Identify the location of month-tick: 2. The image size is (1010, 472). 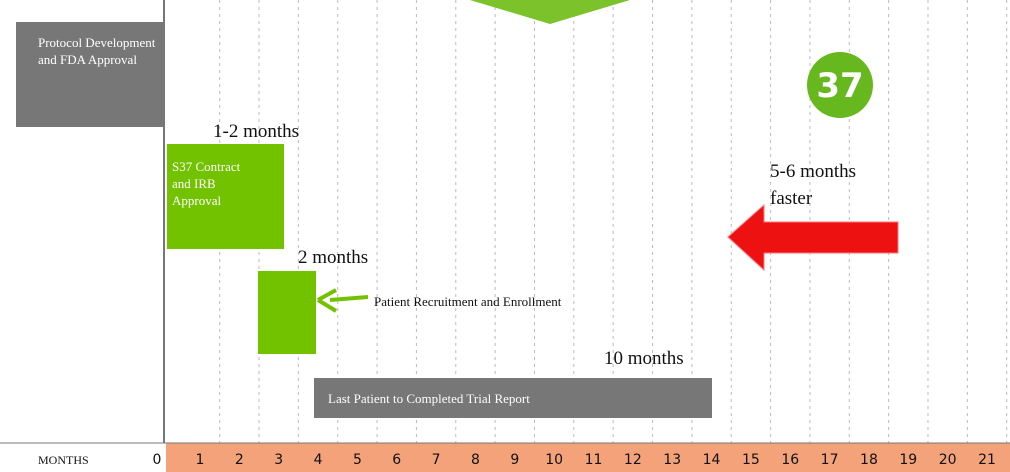
(239, 460).